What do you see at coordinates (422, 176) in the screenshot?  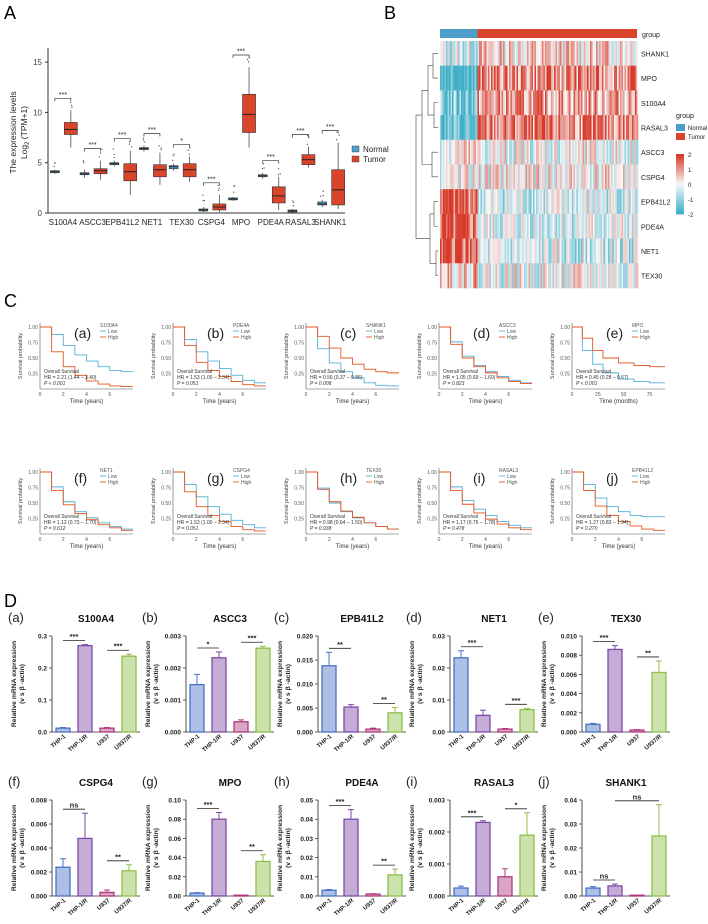 I see `dendrogram-branch` at bounding box center [422, 176].